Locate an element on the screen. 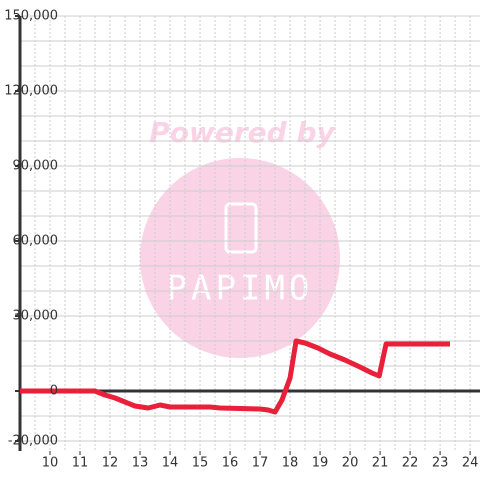 Image resolution: width=480 pixels, height=480 pixels. x-tick-label: 12 is located at coordinates (110, 463).